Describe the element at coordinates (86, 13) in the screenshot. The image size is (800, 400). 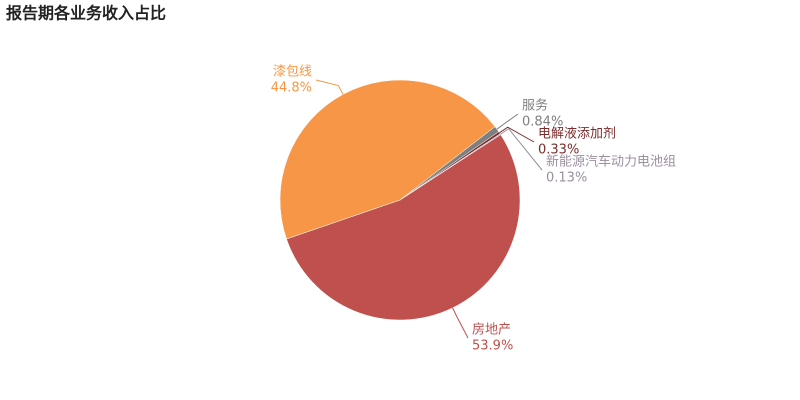
I see `chart-title: 报告期各业务收入占比` at that location.